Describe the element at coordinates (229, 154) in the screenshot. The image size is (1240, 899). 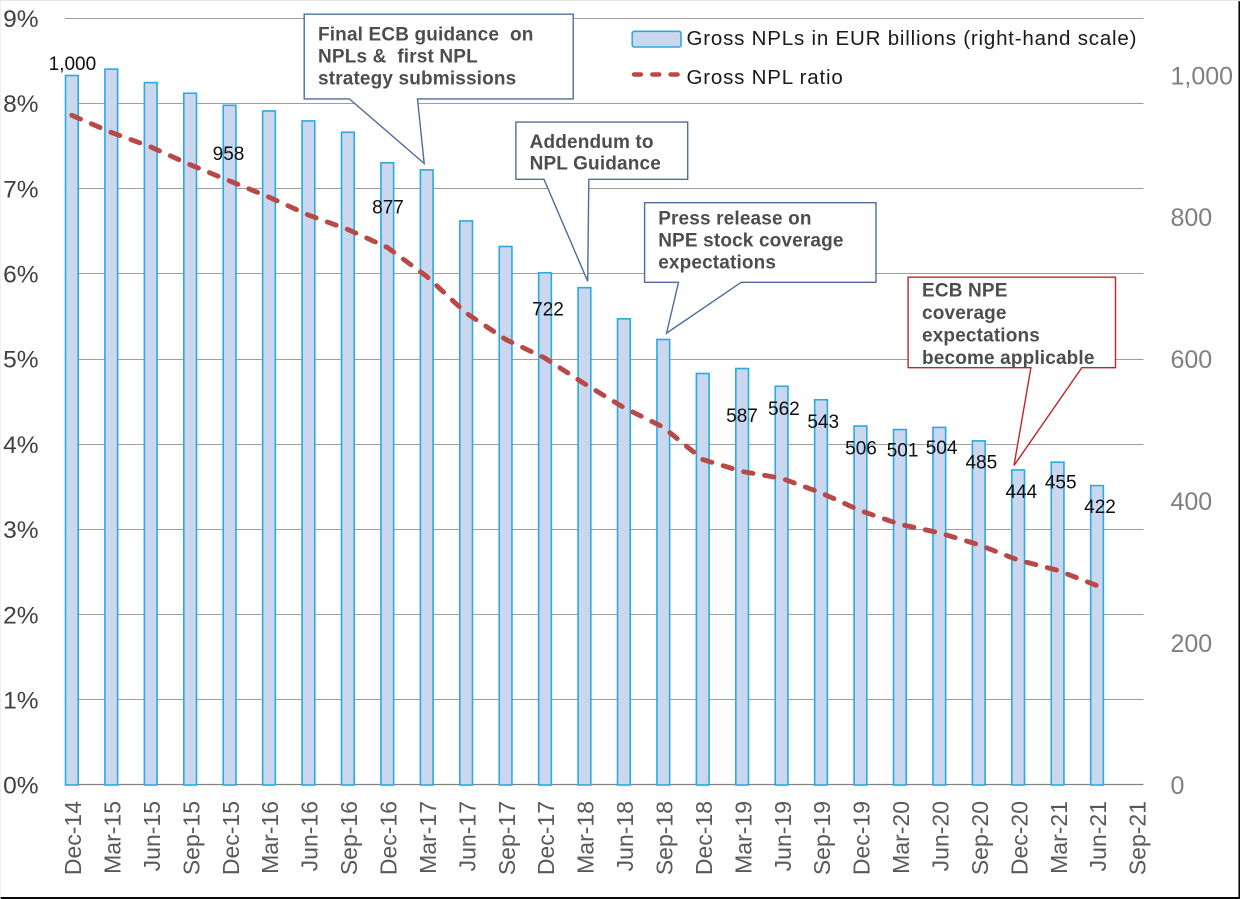
I see `svg-text: 958` at that location.